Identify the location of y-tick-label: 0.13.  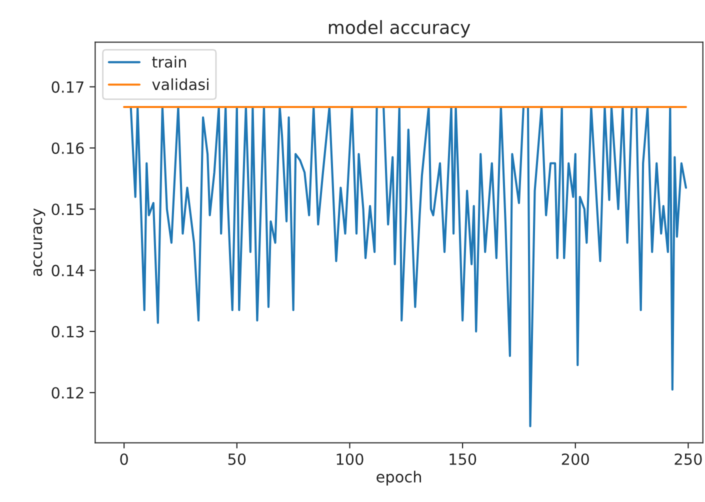
(68, 332).